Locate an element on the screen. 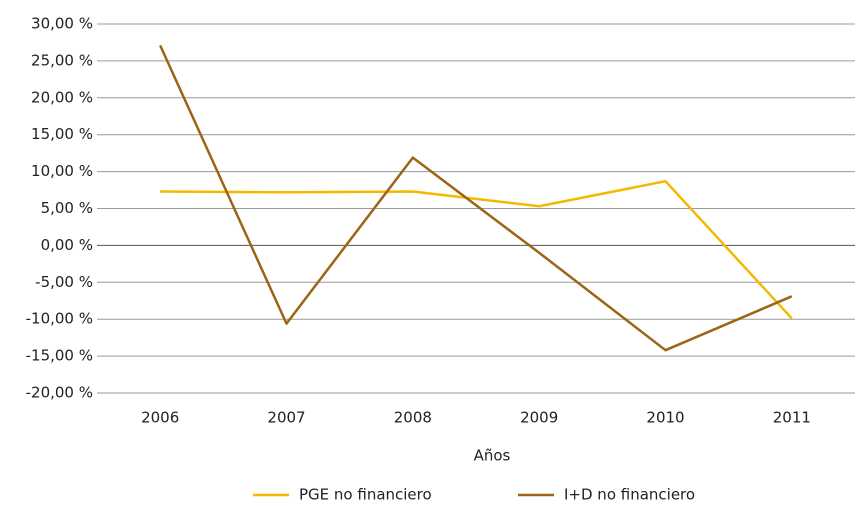 The height and width of the screenshot is (506, 861). y-tick-label: 30,00 % is located at coordinates (62, 24).